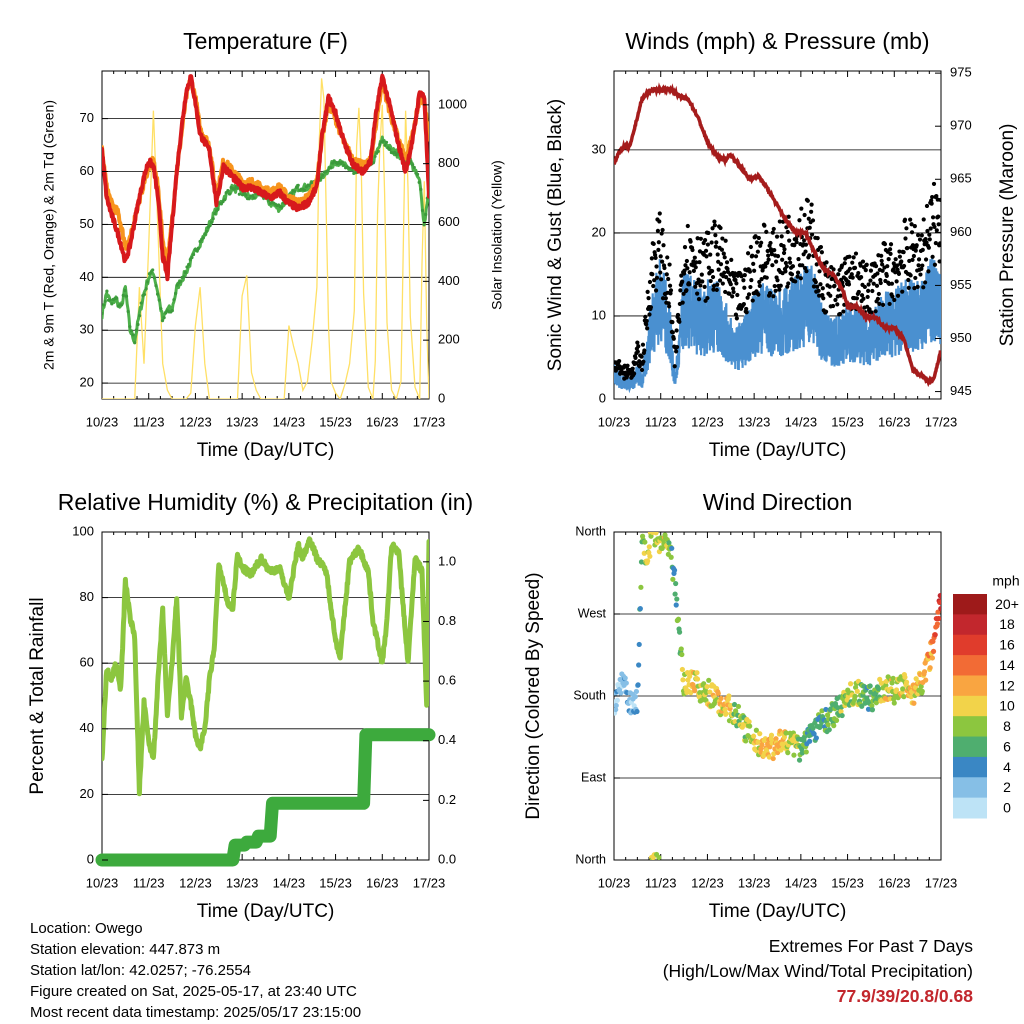 Image resolution: width=1024 pixels, height=1024 pixels. I want to click on sonic-wind-line, so click(777, 325).